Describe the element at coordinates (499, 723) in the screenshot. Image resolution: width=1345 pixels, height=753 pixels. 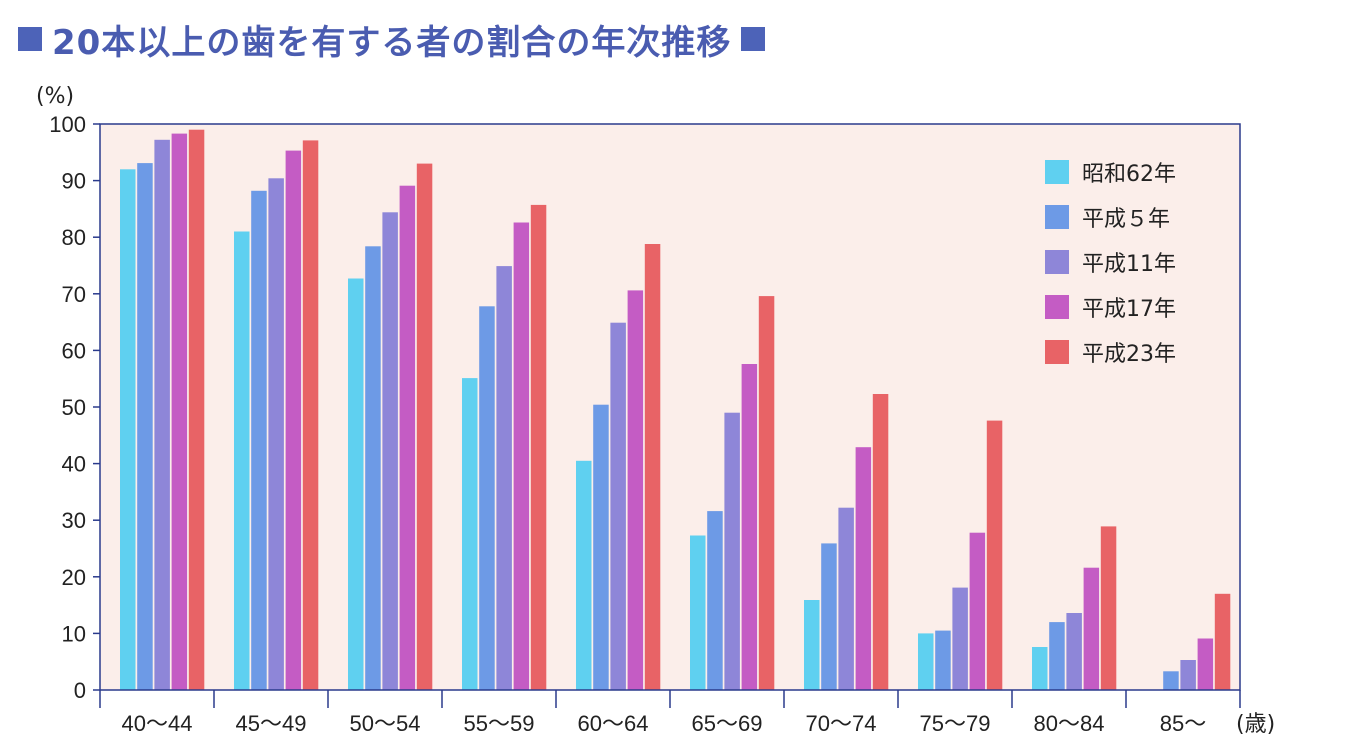
I see `x-tick-label: 55〜59` at that location.